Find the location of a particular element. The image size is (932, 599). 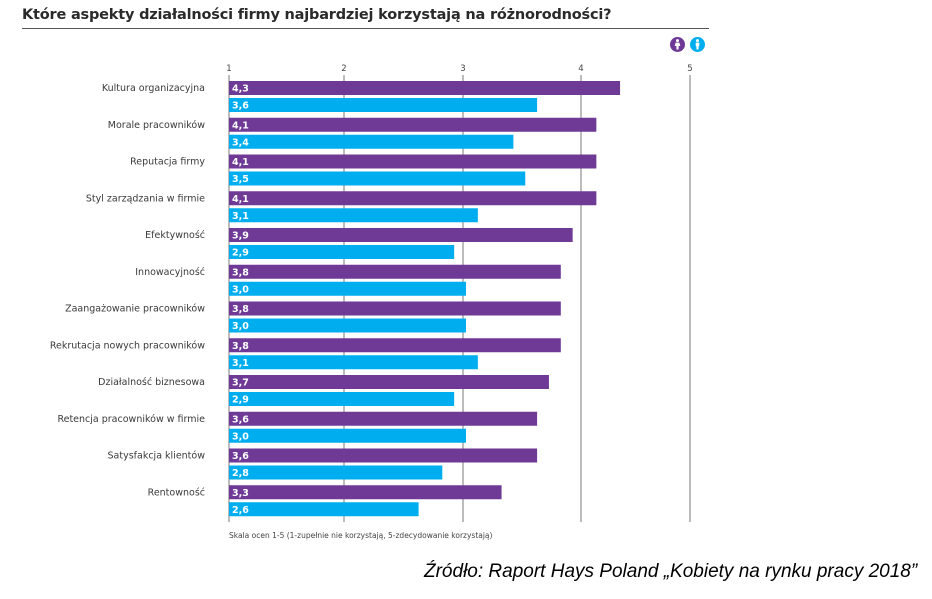

category-label: Zaangażowanie pracowników is located at coordinates (135, 309).